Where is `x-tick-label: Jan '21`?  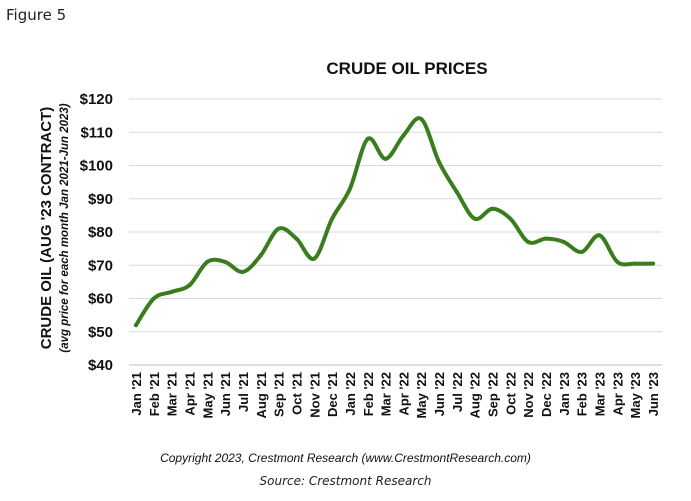
x-tick-label: Jan '21 is located at coordinates (136, 394).